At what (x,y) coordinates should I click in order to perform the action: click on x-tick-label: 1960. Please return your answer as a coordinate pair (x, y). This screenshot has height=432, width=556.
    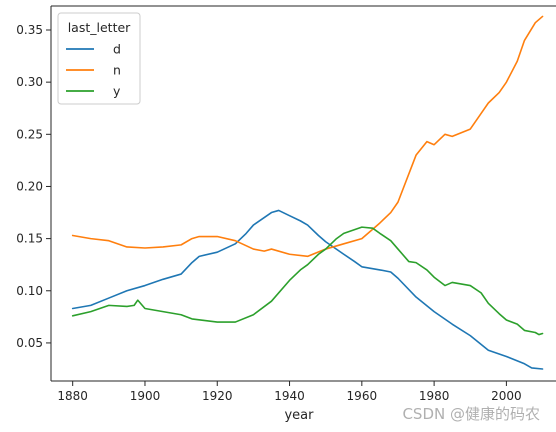
    Looking at the image, I should click on (362, 396).